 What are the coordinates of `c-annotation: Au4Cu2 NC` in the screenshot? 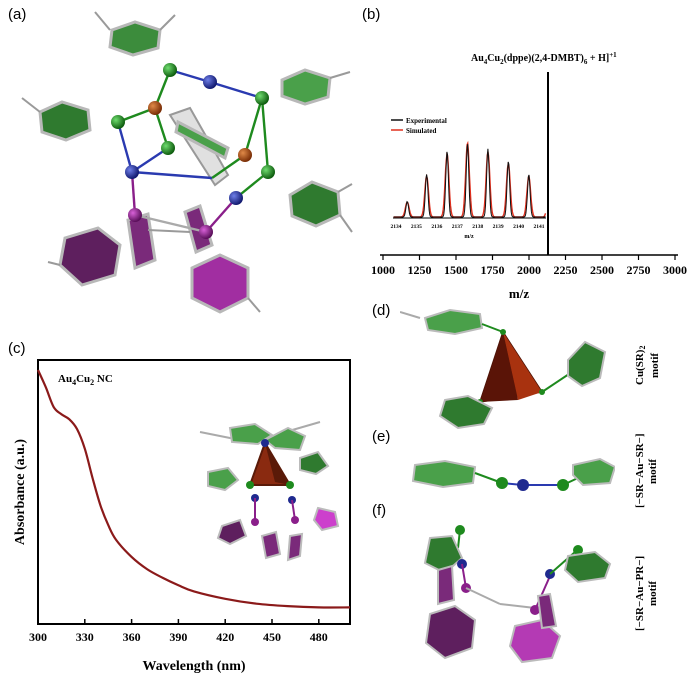 It's located at (85, 380).